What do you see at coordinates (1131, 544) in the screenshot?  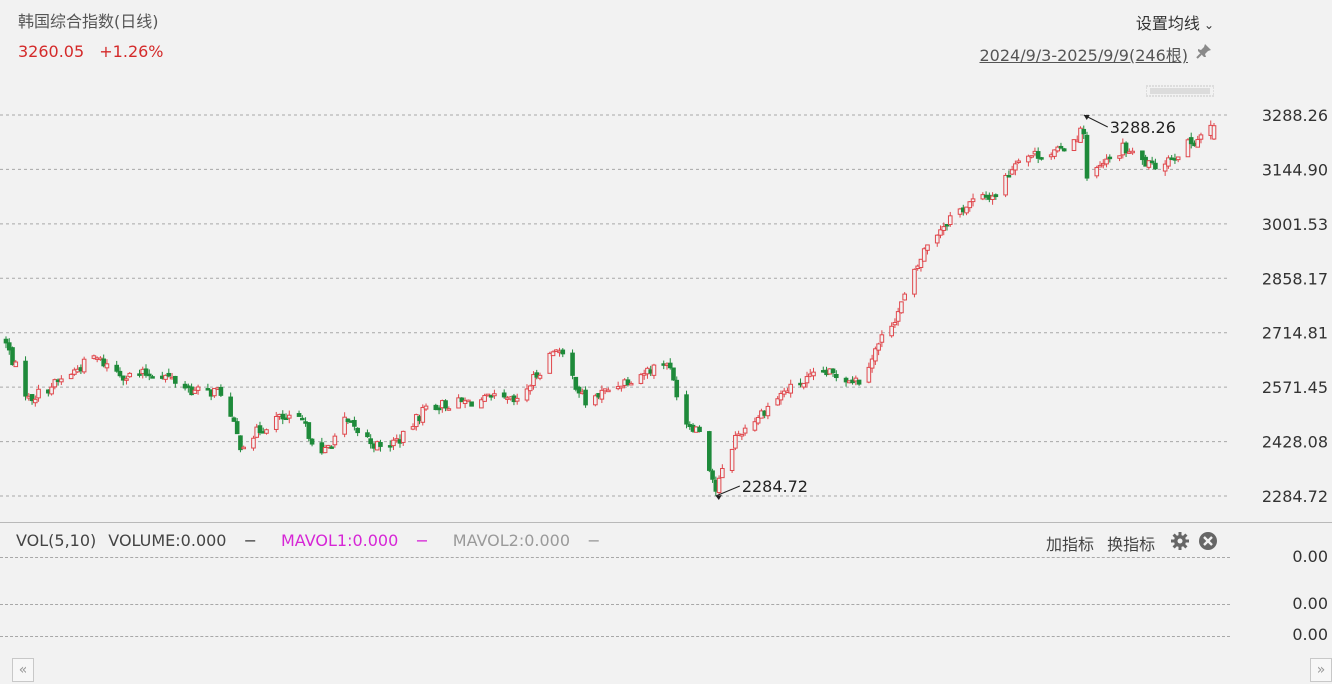 I see `switch-indicator-button: 换指标` at bounding box center [1131, 544].